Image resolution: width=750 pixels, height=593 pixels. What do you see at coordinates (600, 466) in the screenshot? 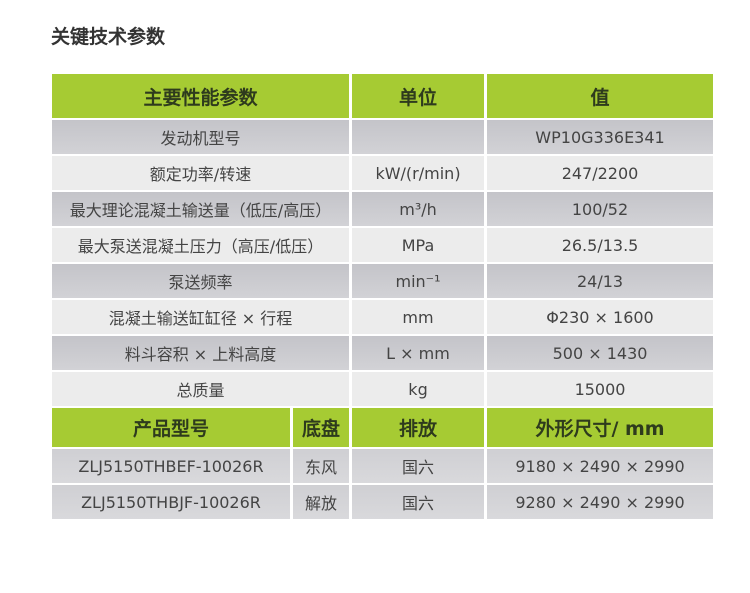
I see `product-dims: 9180 × 2490 × 2990` at bounding box center [600, 466].